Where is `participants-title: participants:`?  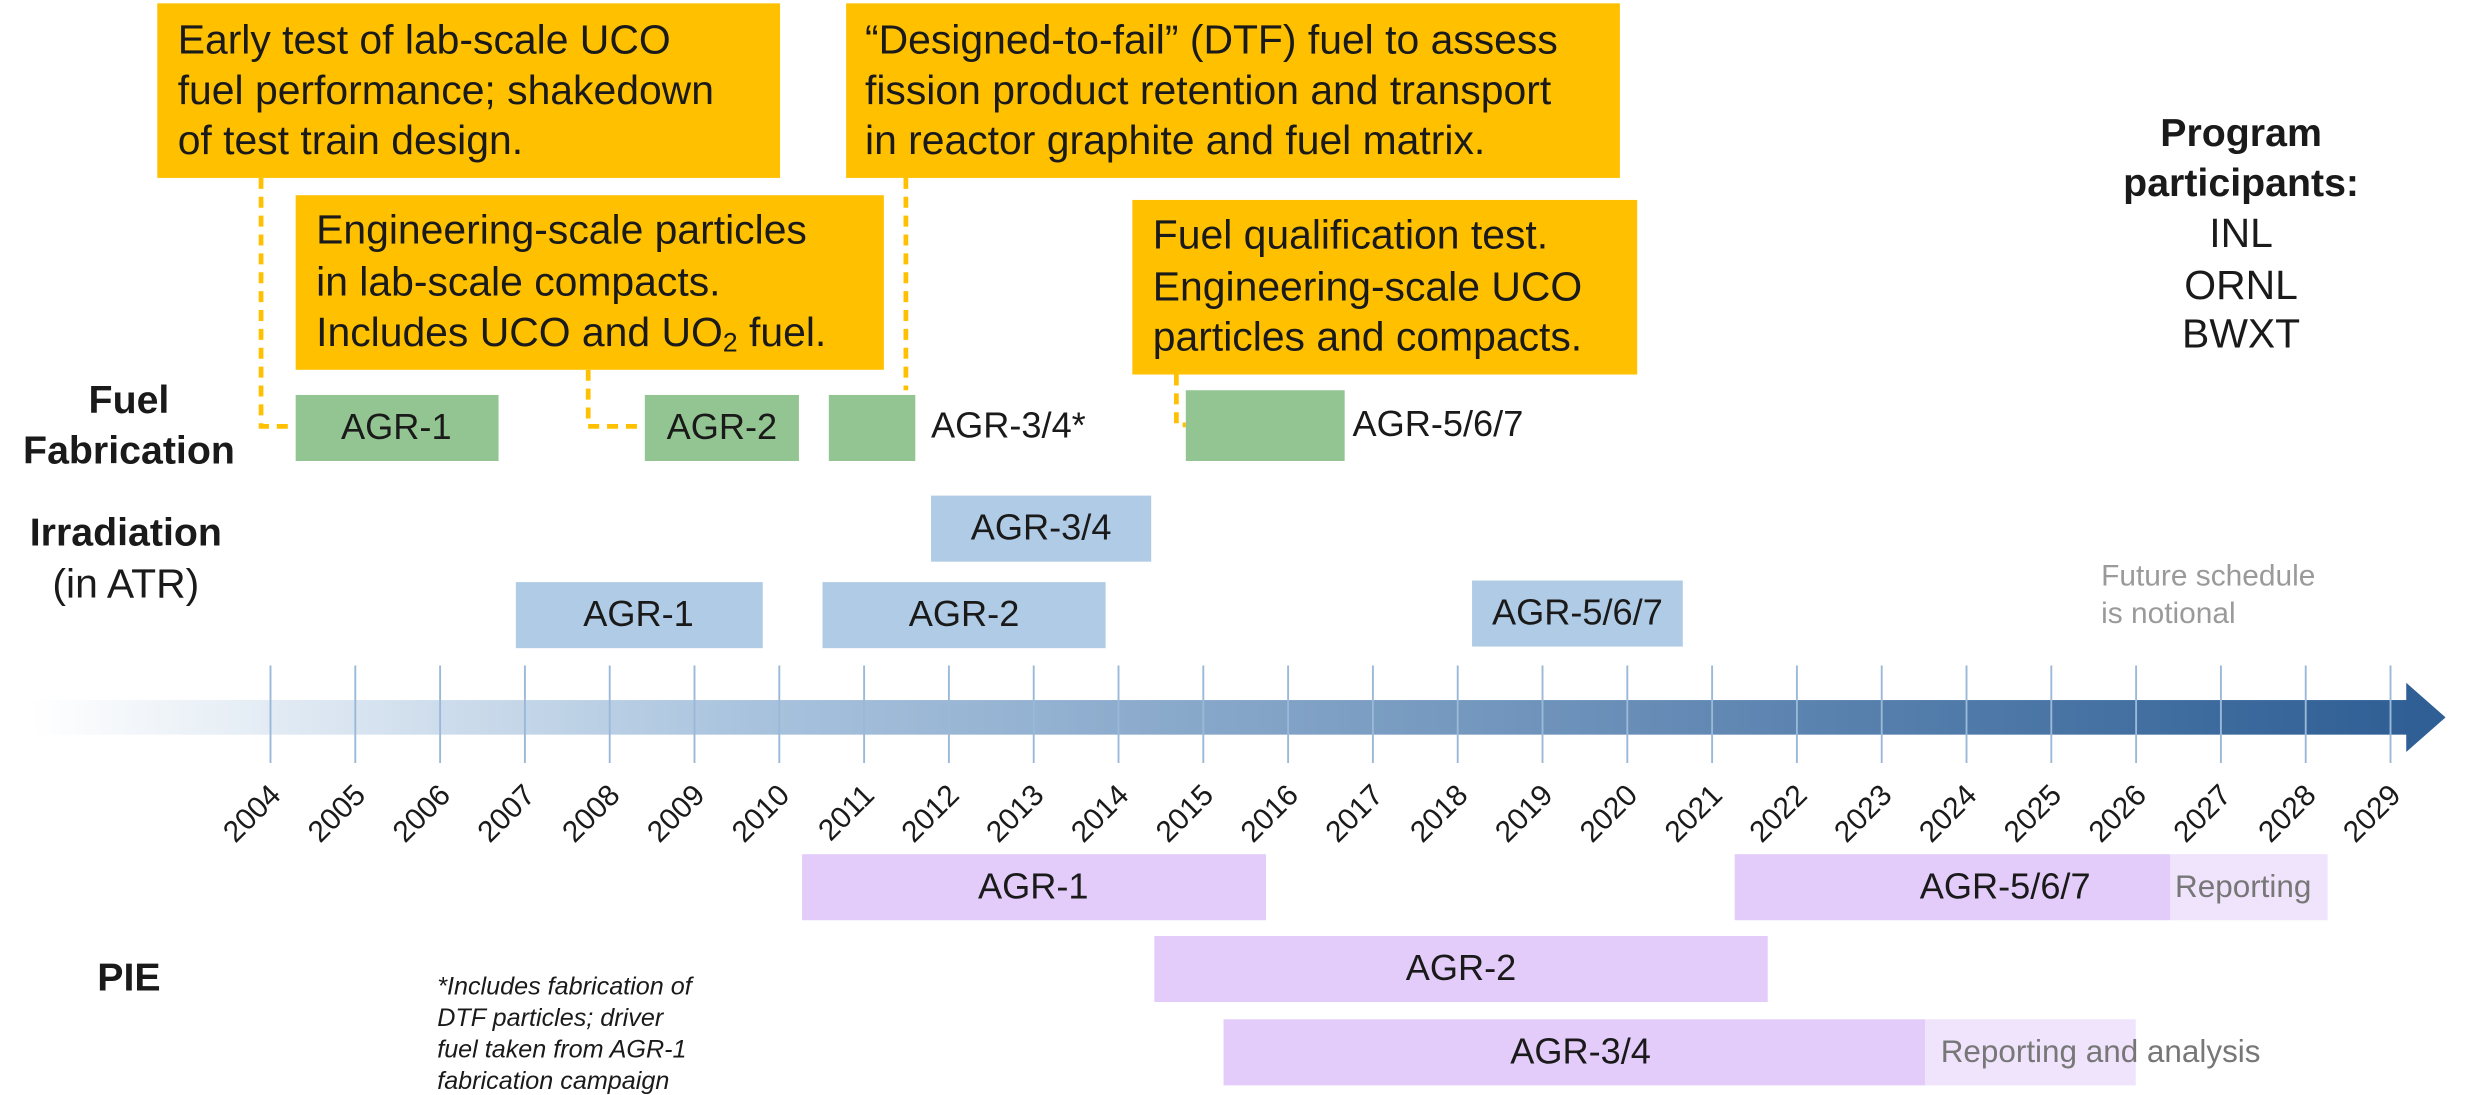 participants-title: participants: is located at coordinates (2241, 183).